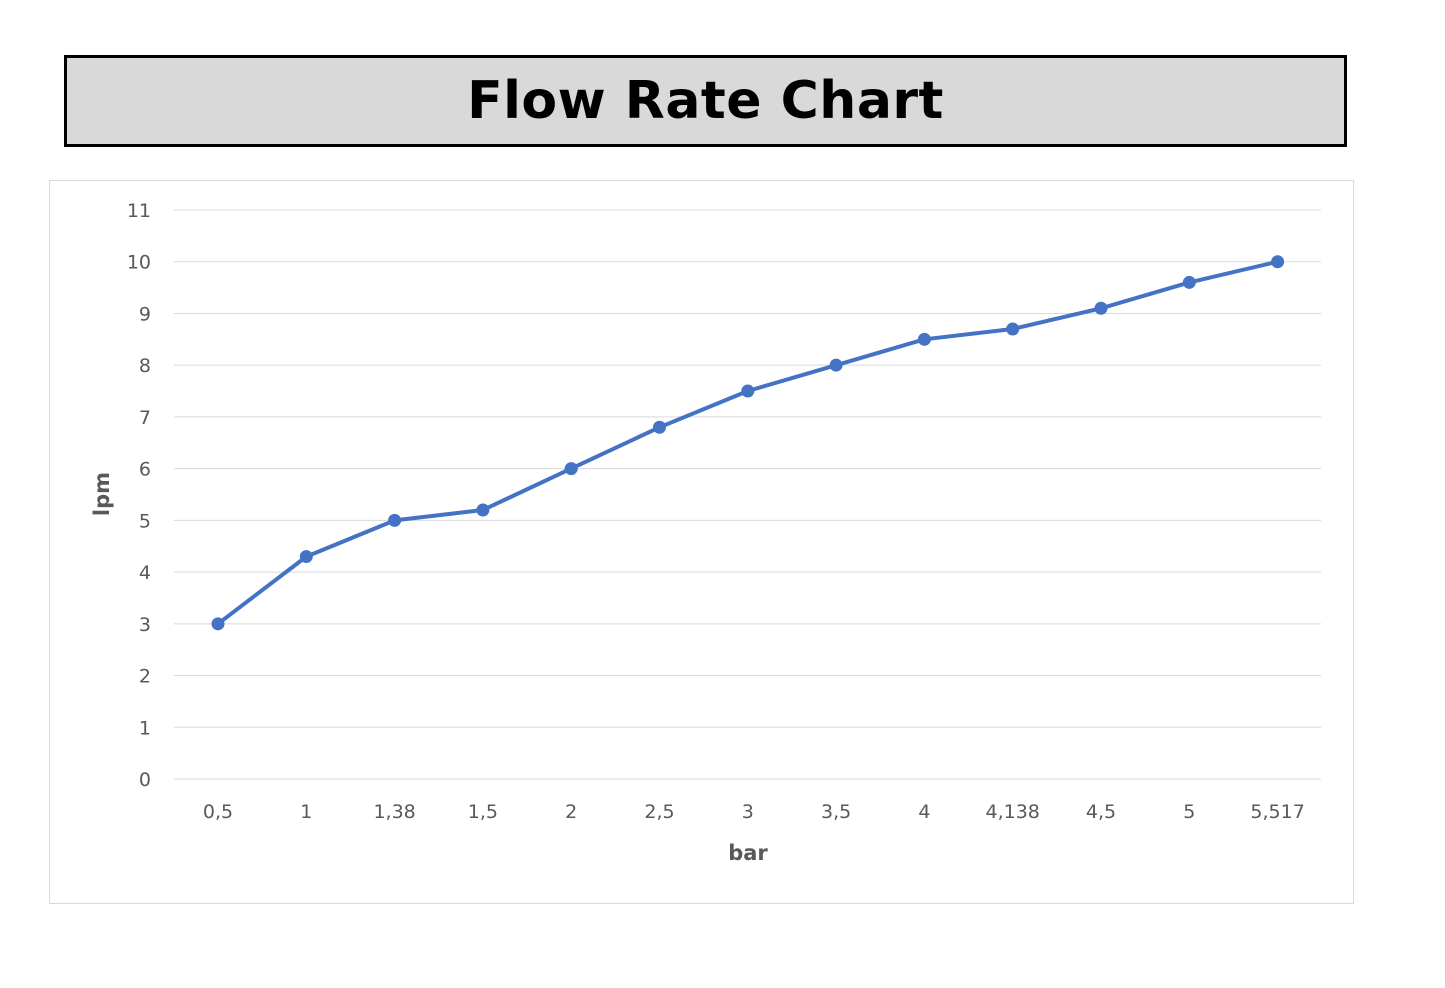 Image resolution: width=1445 pixels, height=988 pixels. What do you see at coordinates (659, 812) in the screenshot?
I see `x-tick-label: 2,5` at bounding box center [659, 812].